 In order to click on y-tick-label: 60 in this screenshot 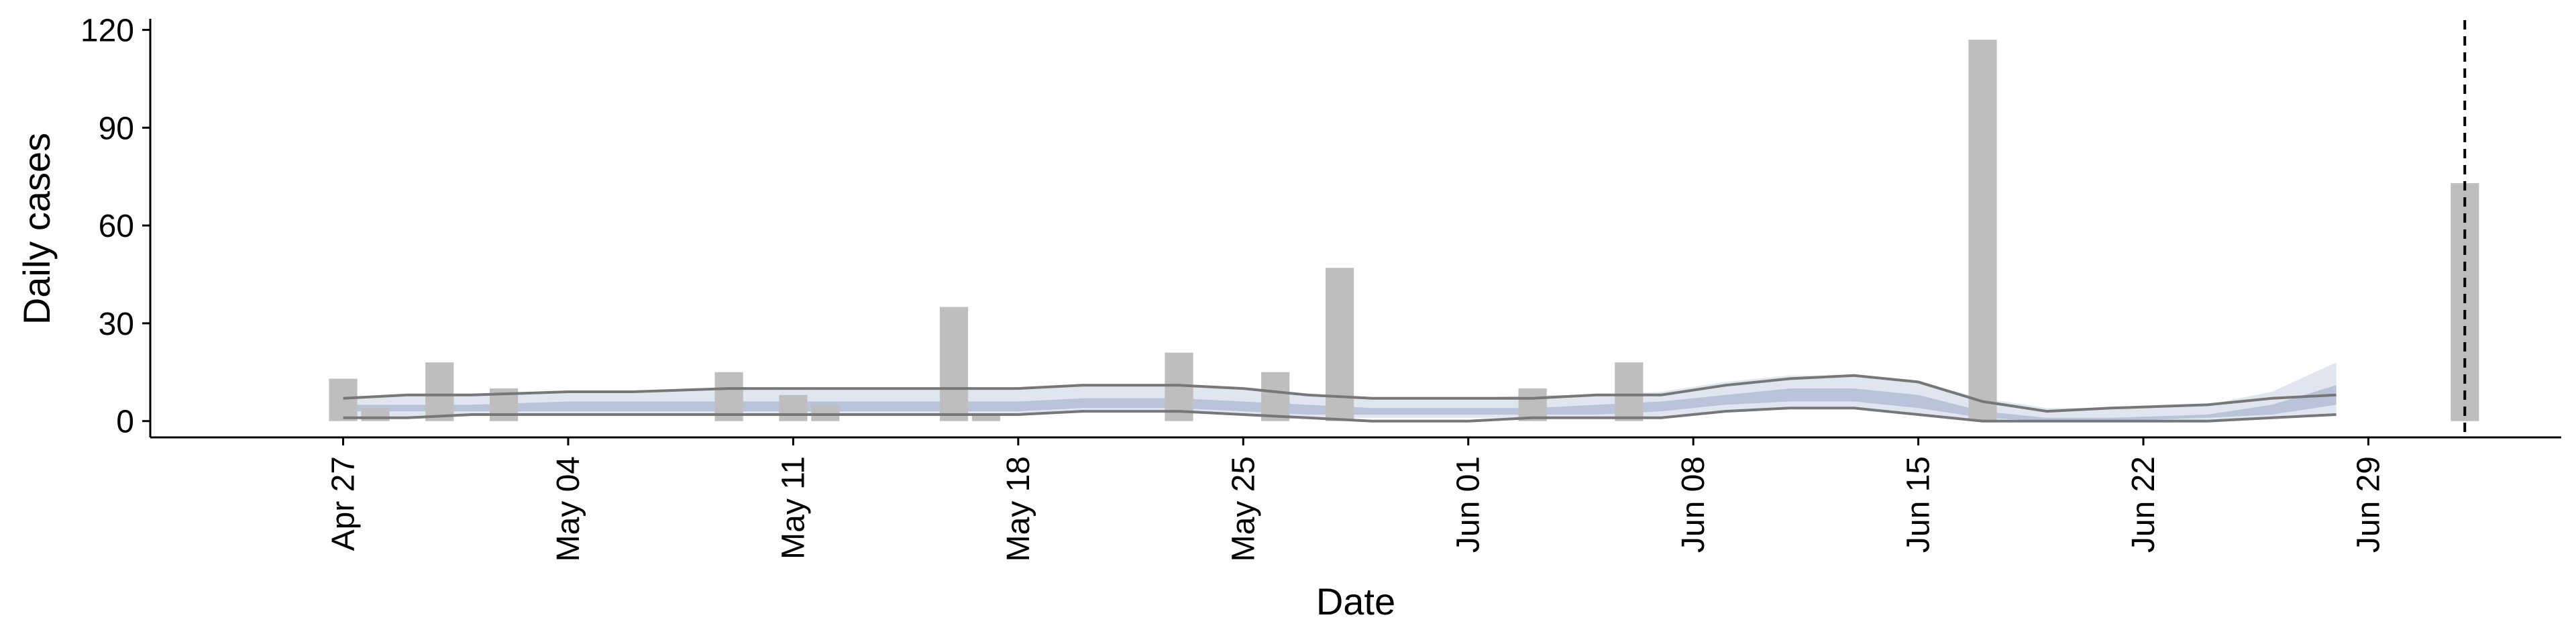, I will do `click(116, 226)`.